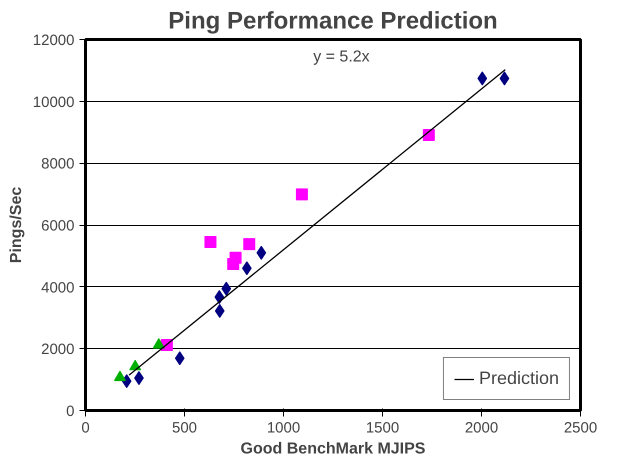 The width and height of the screenshot is (625, 470). I want to click on y-tick-label: 12000, so click(53, 40).